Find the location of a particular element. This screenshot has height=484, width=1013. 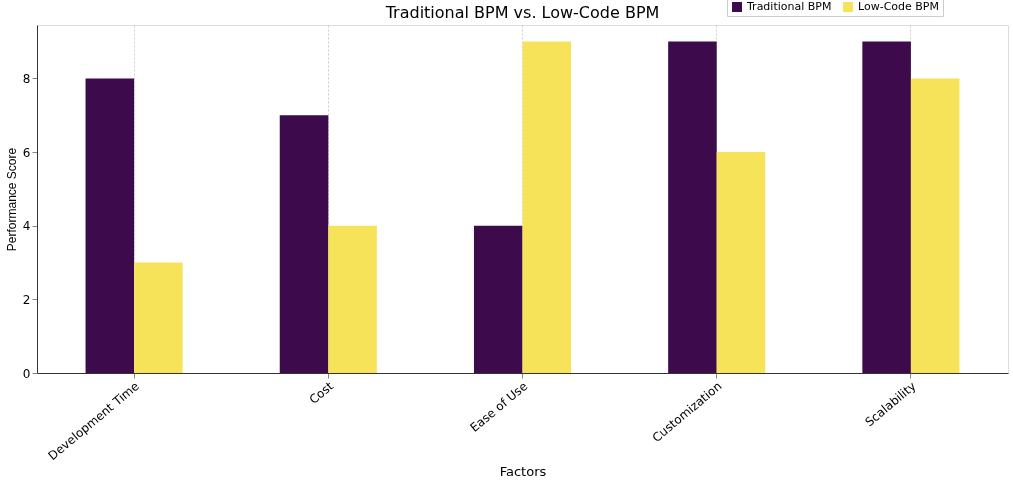

y-tick-label: 0 is located at coordinates (26, 373).